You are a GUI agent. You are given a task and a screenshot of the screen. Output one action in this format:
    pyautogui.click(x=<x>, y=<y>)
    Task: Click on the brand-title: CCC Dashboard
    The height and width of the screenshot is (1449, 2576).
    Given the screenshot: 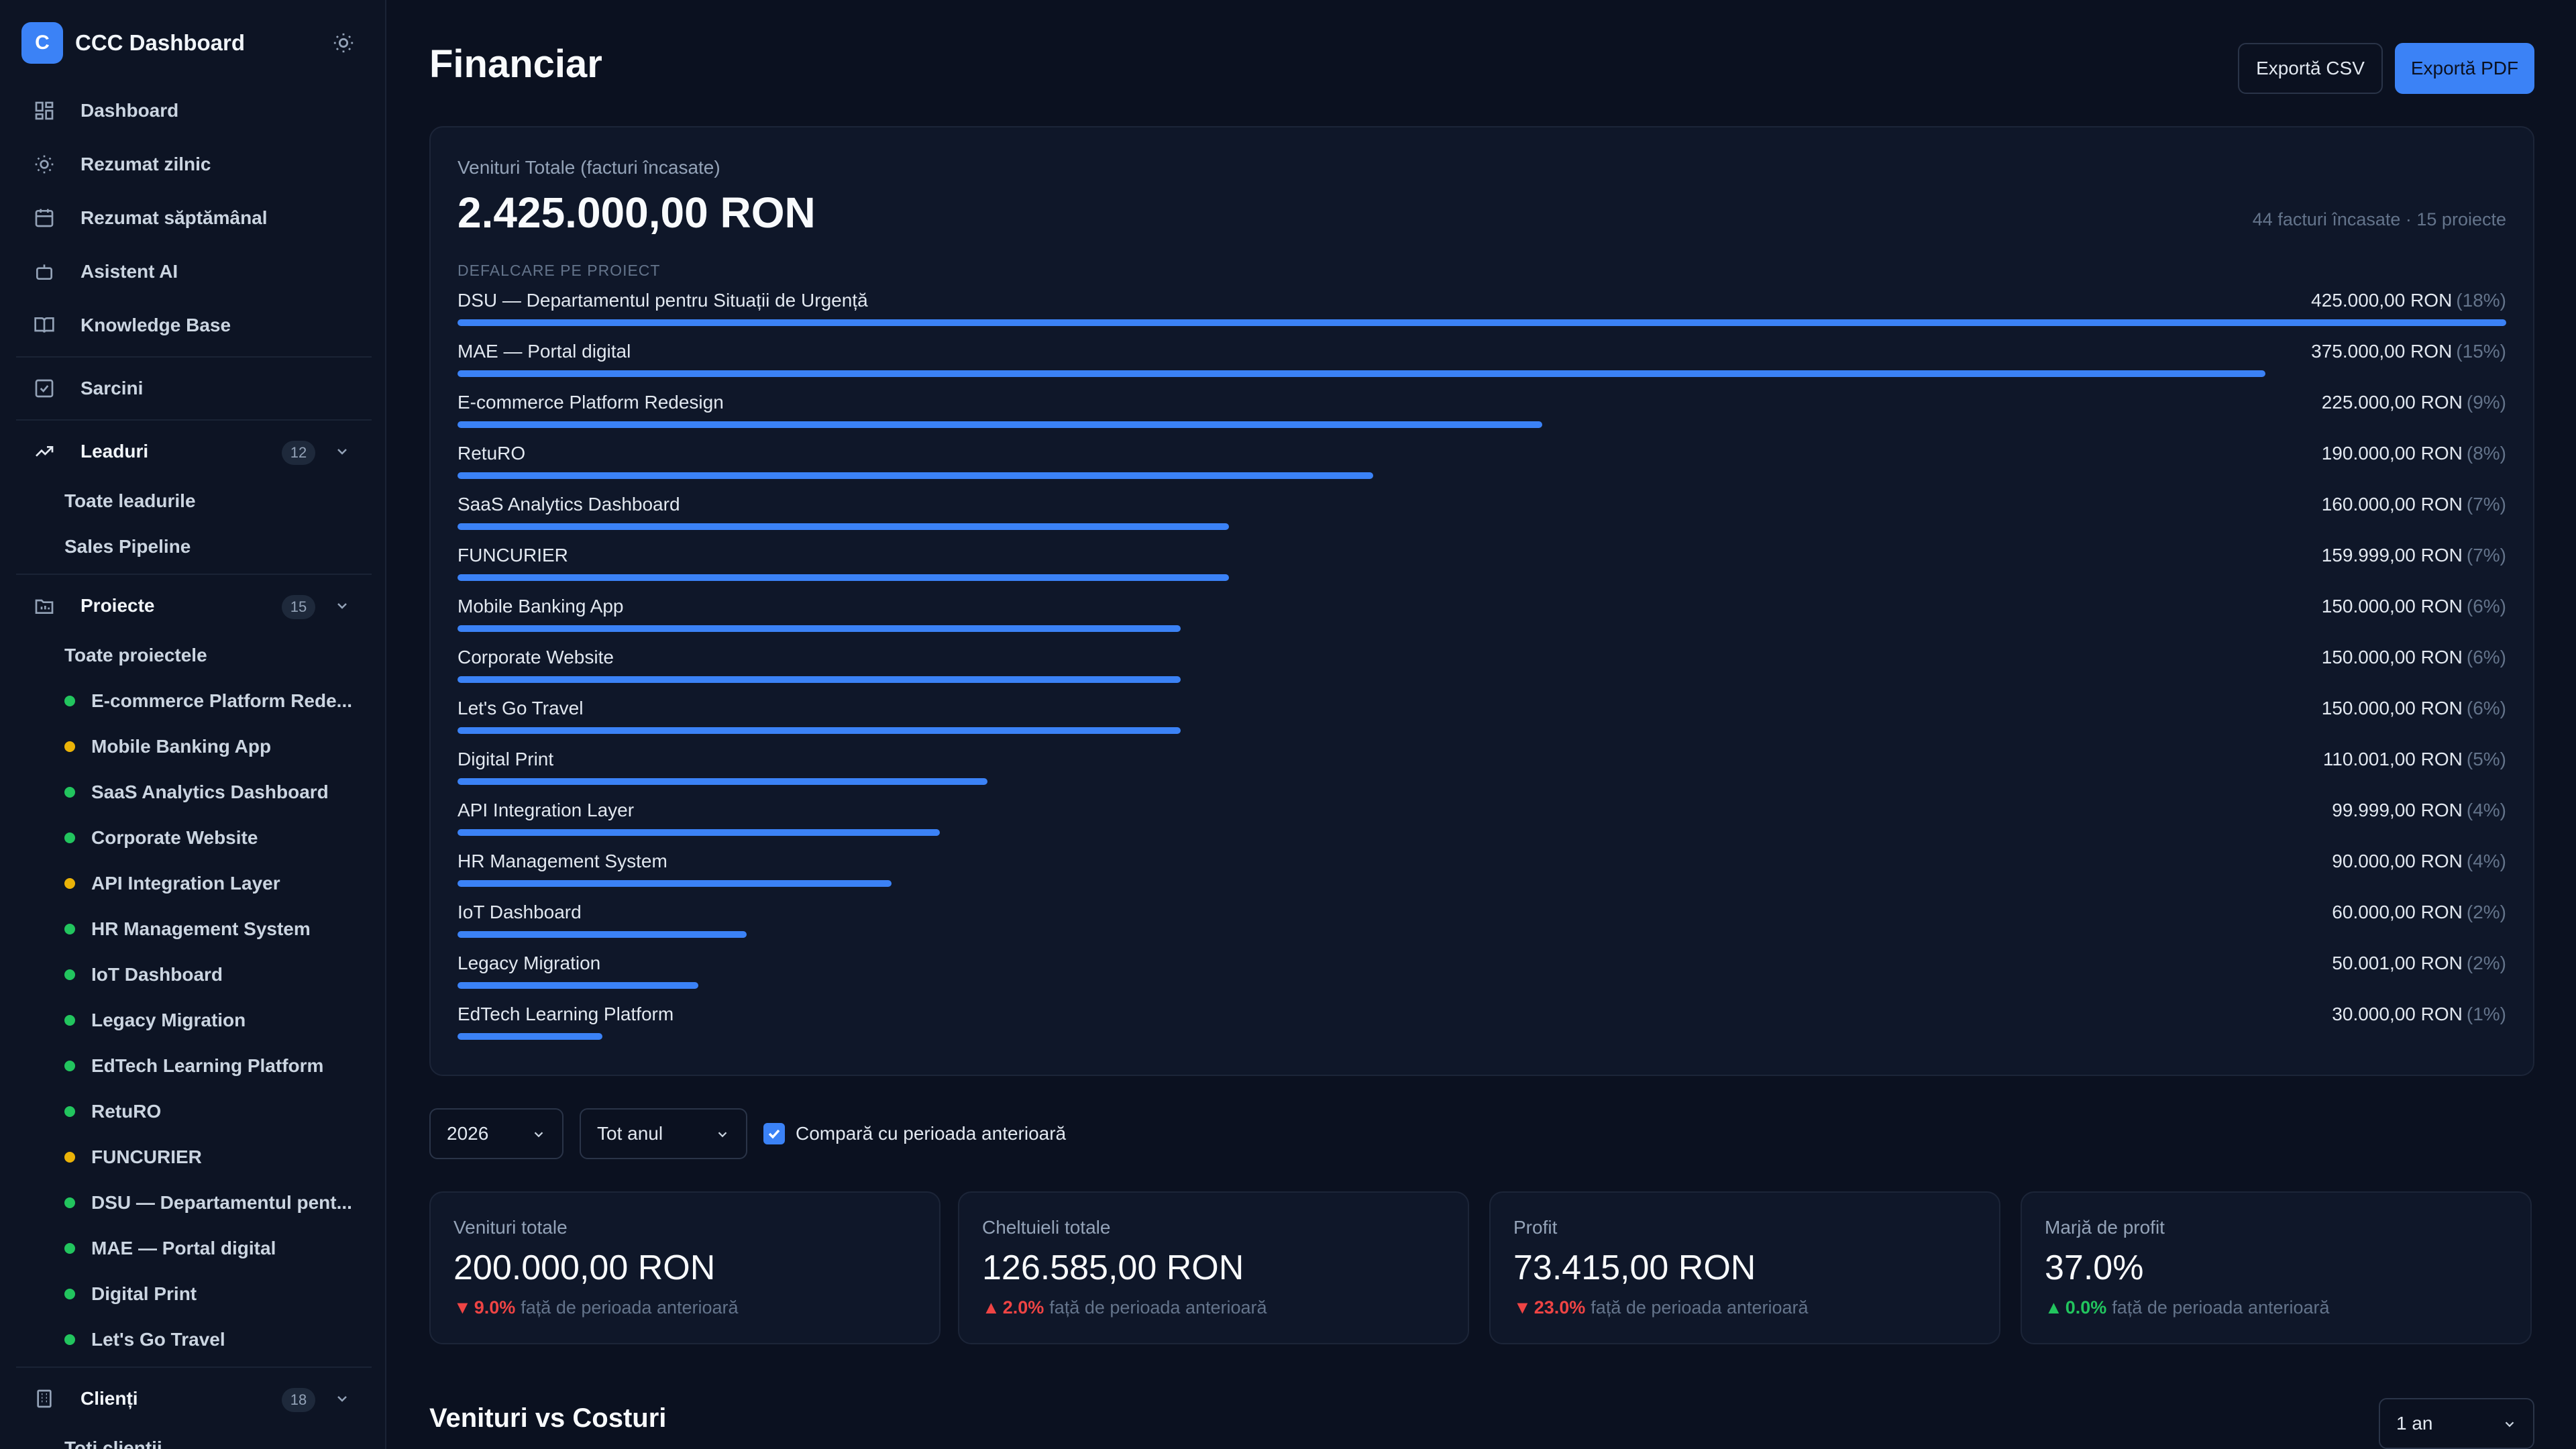 What is the action you would take?
    pyautogui.click(x=160, y=42)
    